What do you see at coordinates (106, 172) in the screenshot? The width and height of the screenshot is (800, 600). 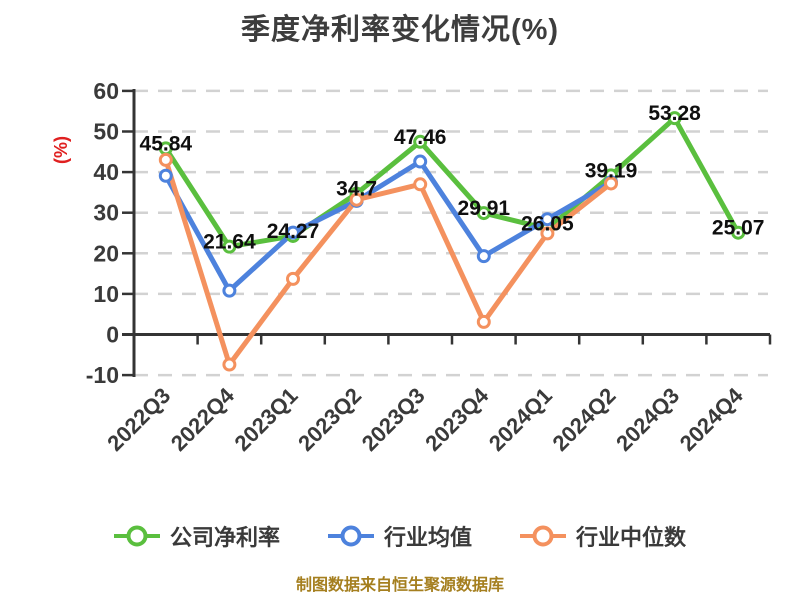 I see `y-axis-tick-label: 40` at bounding box center [106, 172].